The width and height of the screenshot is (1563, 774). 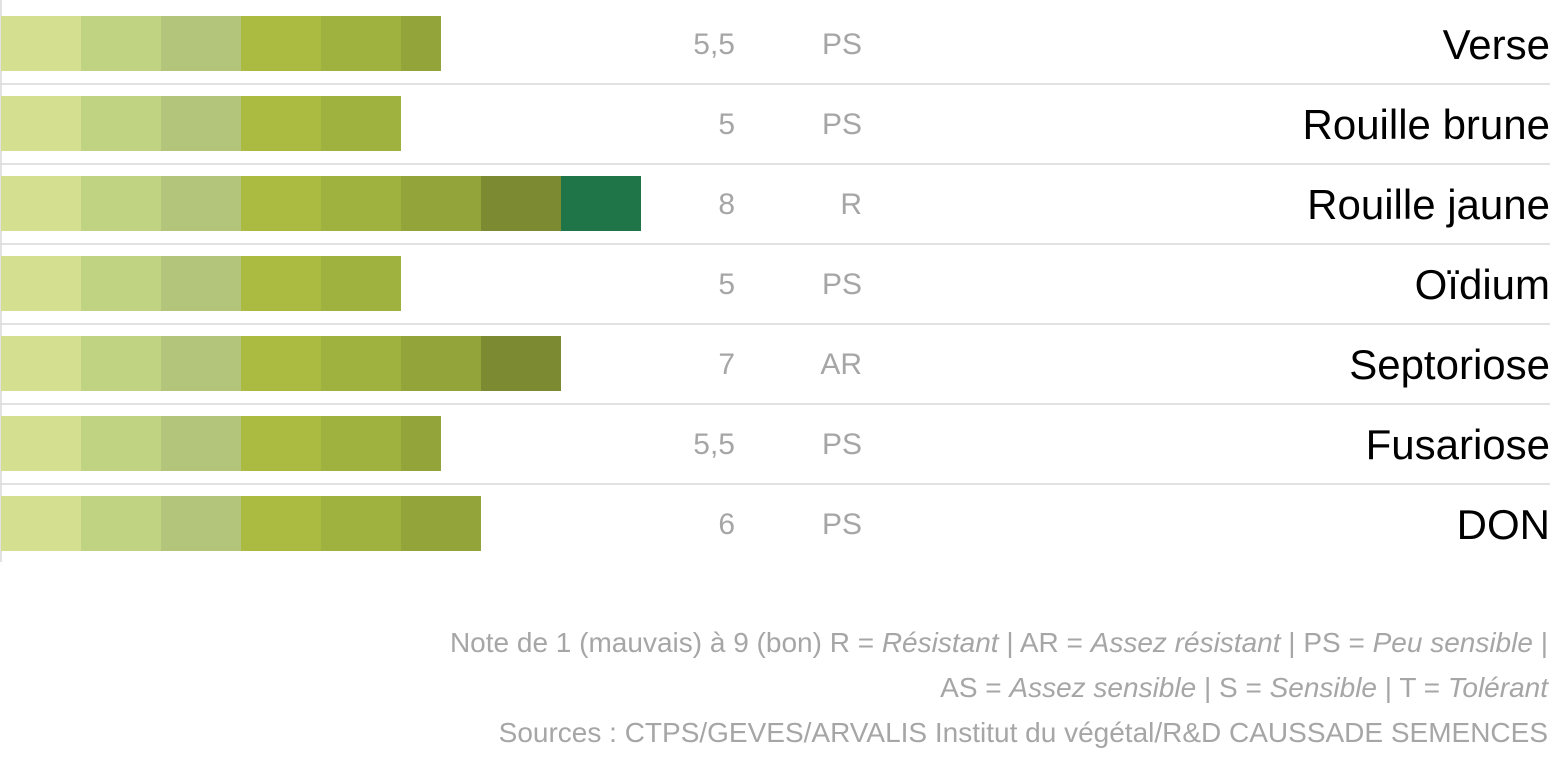 What do you see at coordinates (1482, 284) in the screenshot?
I see `category-label: Oïdium` at bounding box center [1482, 284].